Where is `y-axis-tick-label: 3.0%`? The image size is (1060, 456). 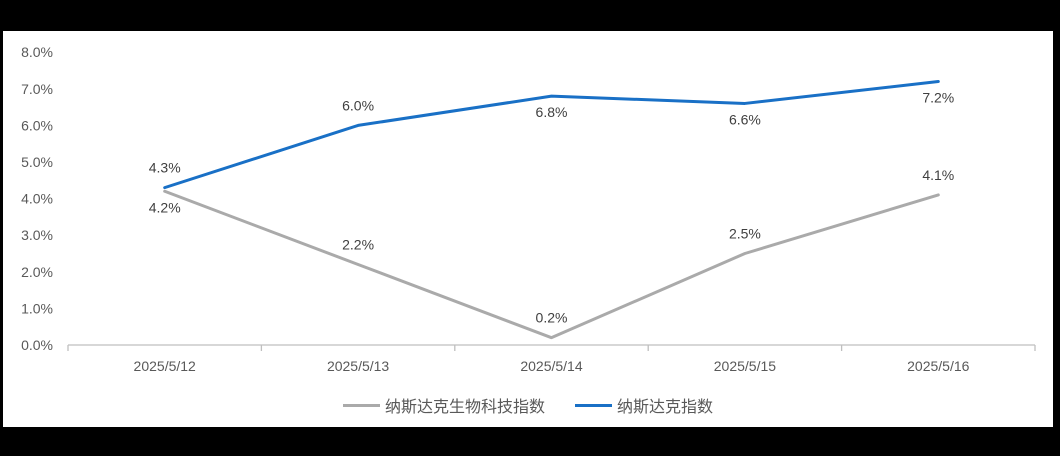
y-axis-tick-label: 3.0% is located at coordinates (37, 235).